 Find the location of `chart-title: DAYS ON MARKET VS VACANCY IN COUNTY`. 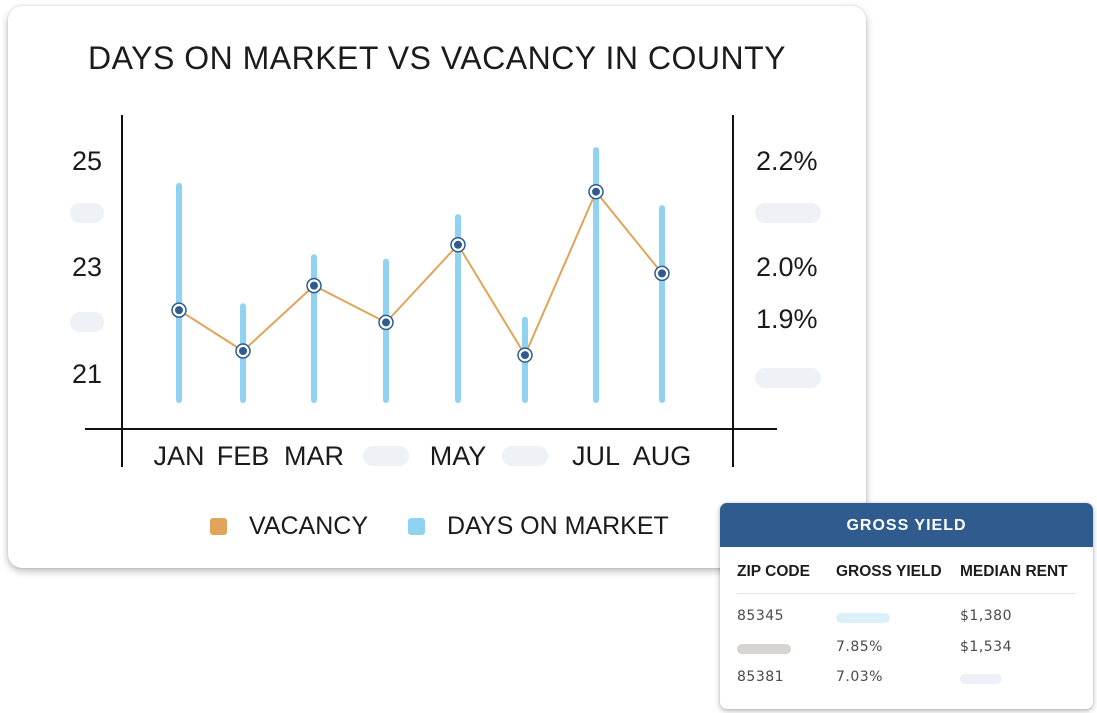

chart-title: DAYS ON MARKET VS VACANCY IN COUNTY is located at coordinates (437, 58).